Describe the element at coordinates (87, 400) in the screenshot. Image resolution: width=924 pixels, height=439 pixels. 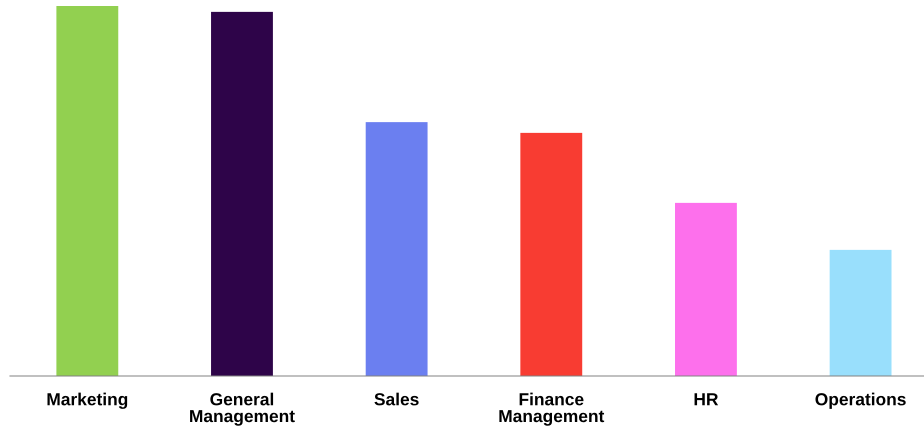
I see `x-tick-label: Marketing` at that location.